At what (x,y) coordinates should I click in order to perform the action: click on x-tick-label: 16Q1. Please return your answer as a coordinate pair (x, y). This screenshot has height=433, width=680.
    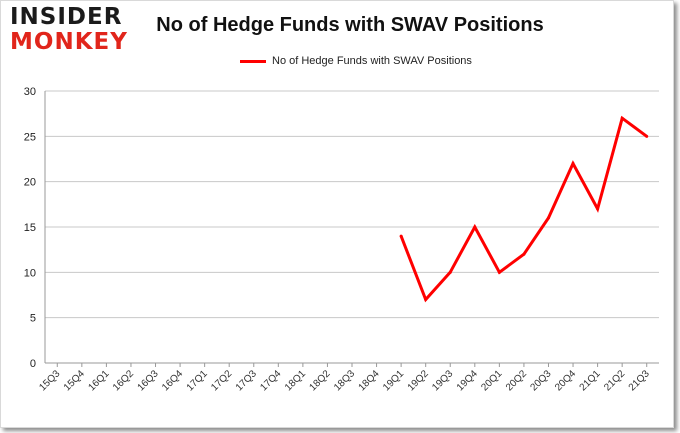
    Looking at the image, I should click on (98, 380).